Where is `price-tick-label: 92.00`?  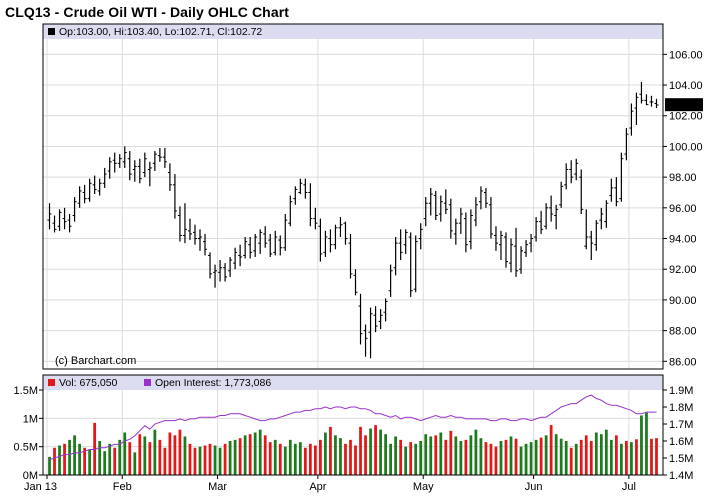
price-tick-label: 92.00 is located at coordinates (683, 270).